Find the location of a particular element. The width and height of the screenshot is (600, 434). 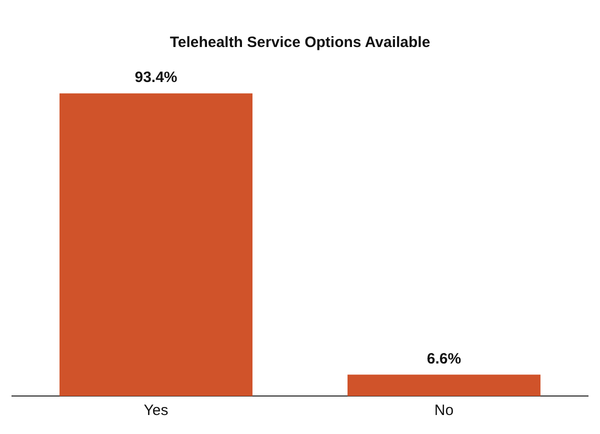

data-label: 93.4% is located at coordinates (156, 77).